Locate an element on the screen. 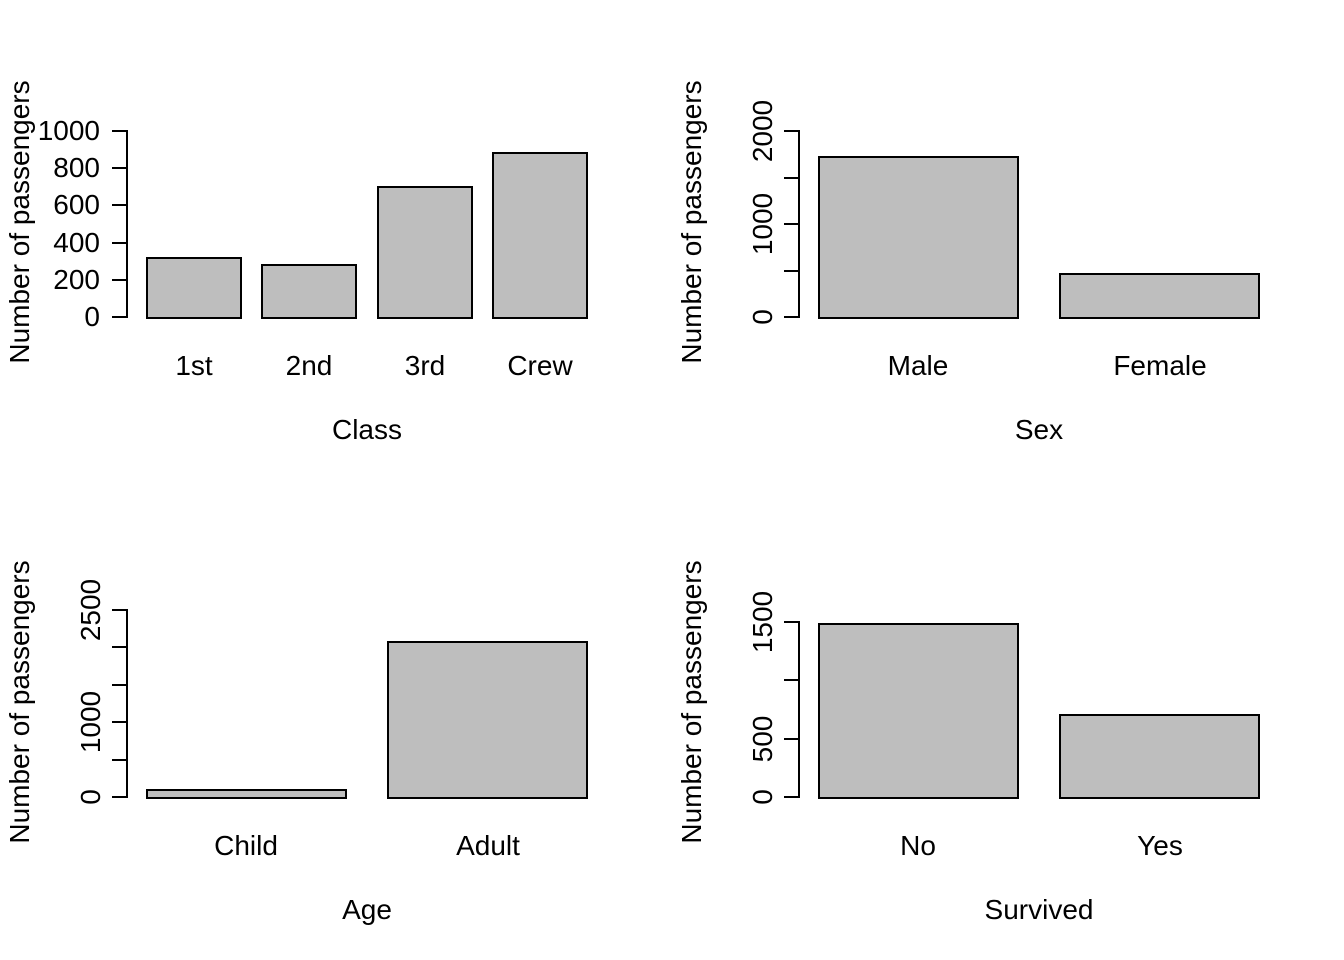 This screenshot has height=960, width=1344. x-axis-title: Survived is located at coordinates (1039, 909).